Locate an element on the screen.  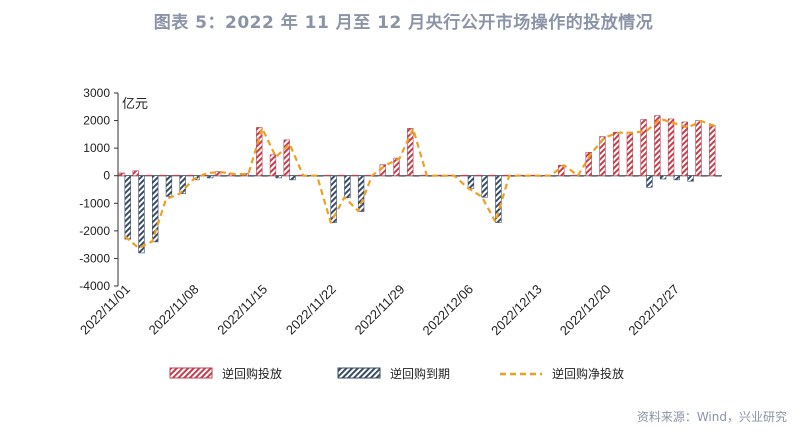
x-tick-label: 2022/12/13 is located at coordinates (516, 310).